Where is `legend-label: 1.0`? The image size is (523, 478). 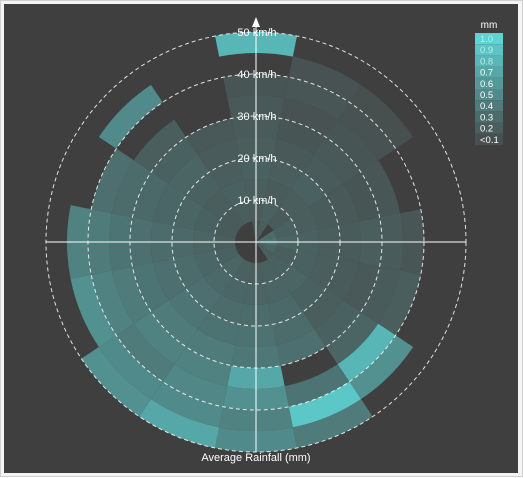 legend-label: 1.0 is located at coordinates (486, 39).